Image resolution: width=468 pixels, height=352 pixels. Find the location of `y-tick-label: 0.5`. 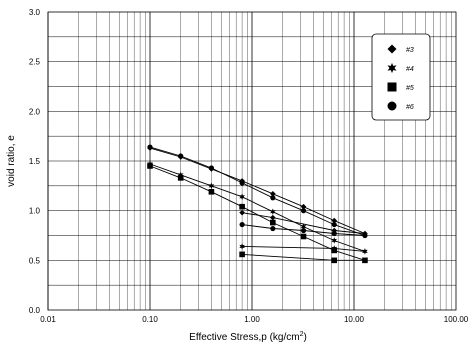

y-tick-label: 0.5 is located at coordinates (35, 260).